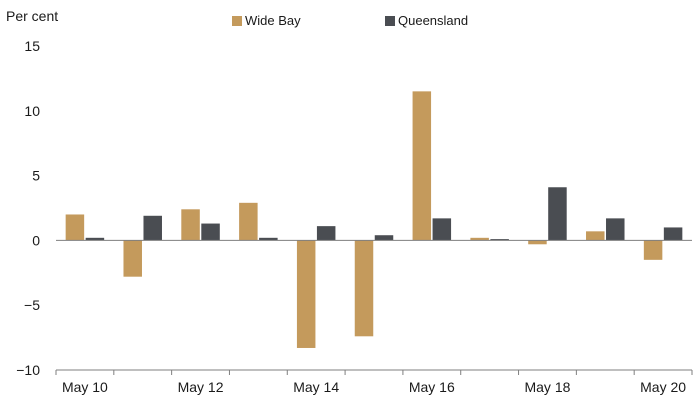 The width and height of the screenshot is (699, 398). I want to click on x-tick-label: May 14, so click(316, 387).